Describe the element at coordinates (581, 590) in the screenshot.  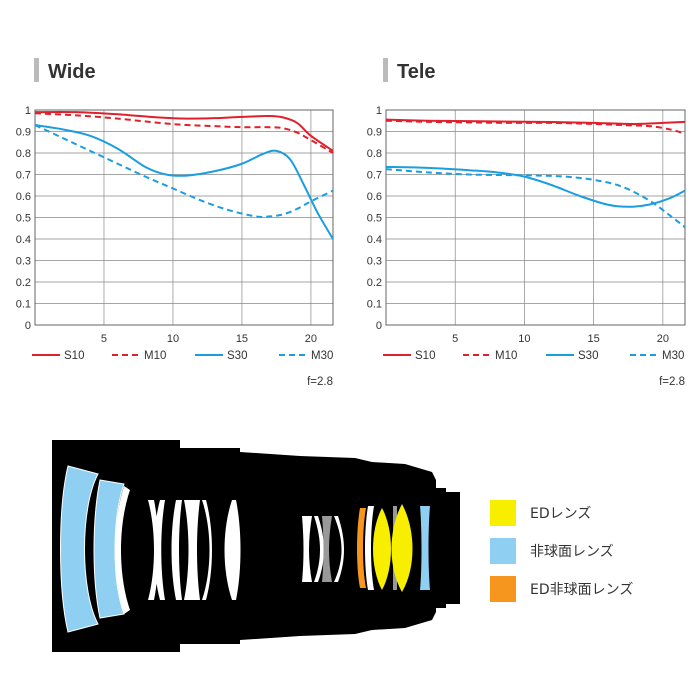
I see `legend-label-ed-aspherical: ED非球面レンズ` at that location.